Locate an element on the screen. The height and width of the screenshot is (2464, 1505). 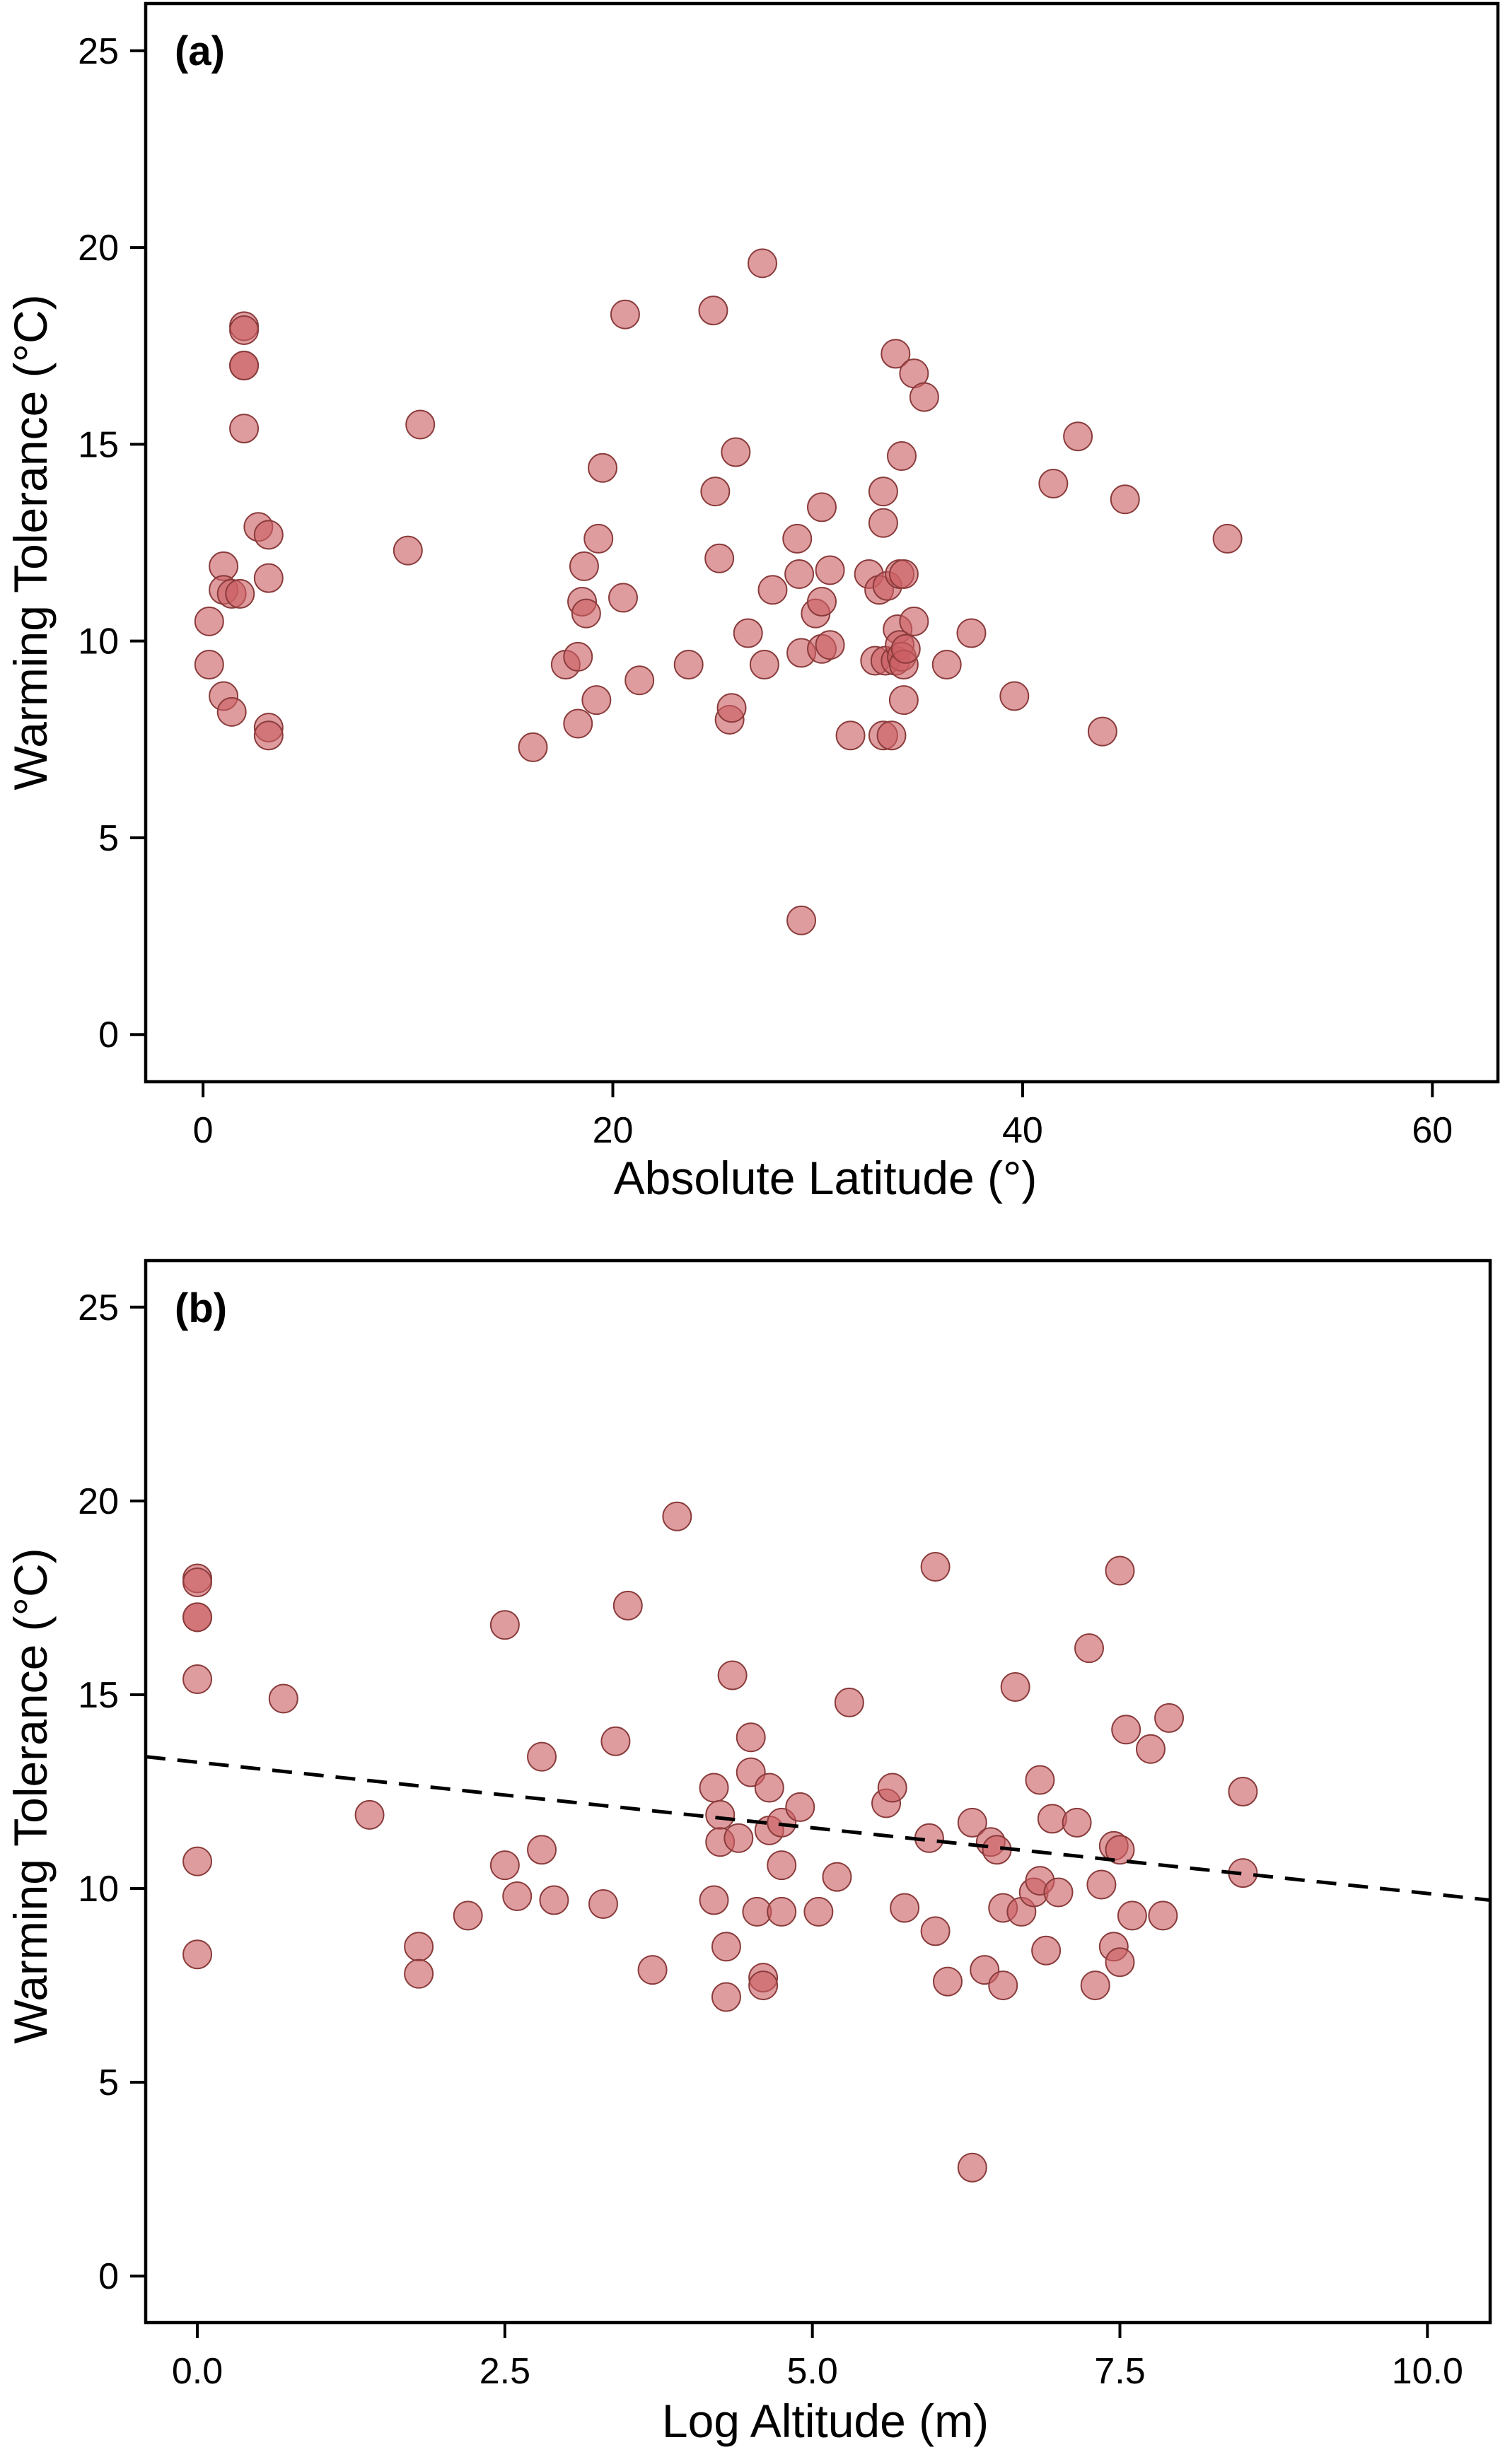
panel-a-x-tick-label: 0 is located at coordinates (203, 1130).